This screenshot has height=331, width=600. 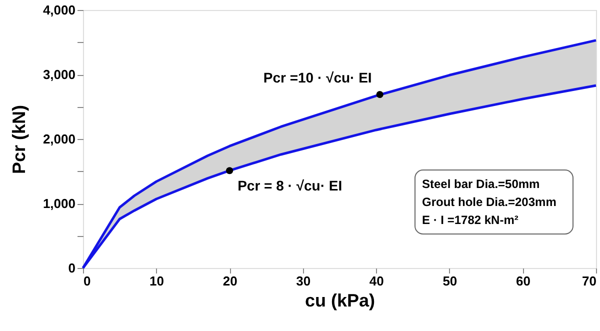 What do you see at coordinates (72, 268) in the screenshot?
I see `y-tick-label: 0` at bounding box center [72, 268].